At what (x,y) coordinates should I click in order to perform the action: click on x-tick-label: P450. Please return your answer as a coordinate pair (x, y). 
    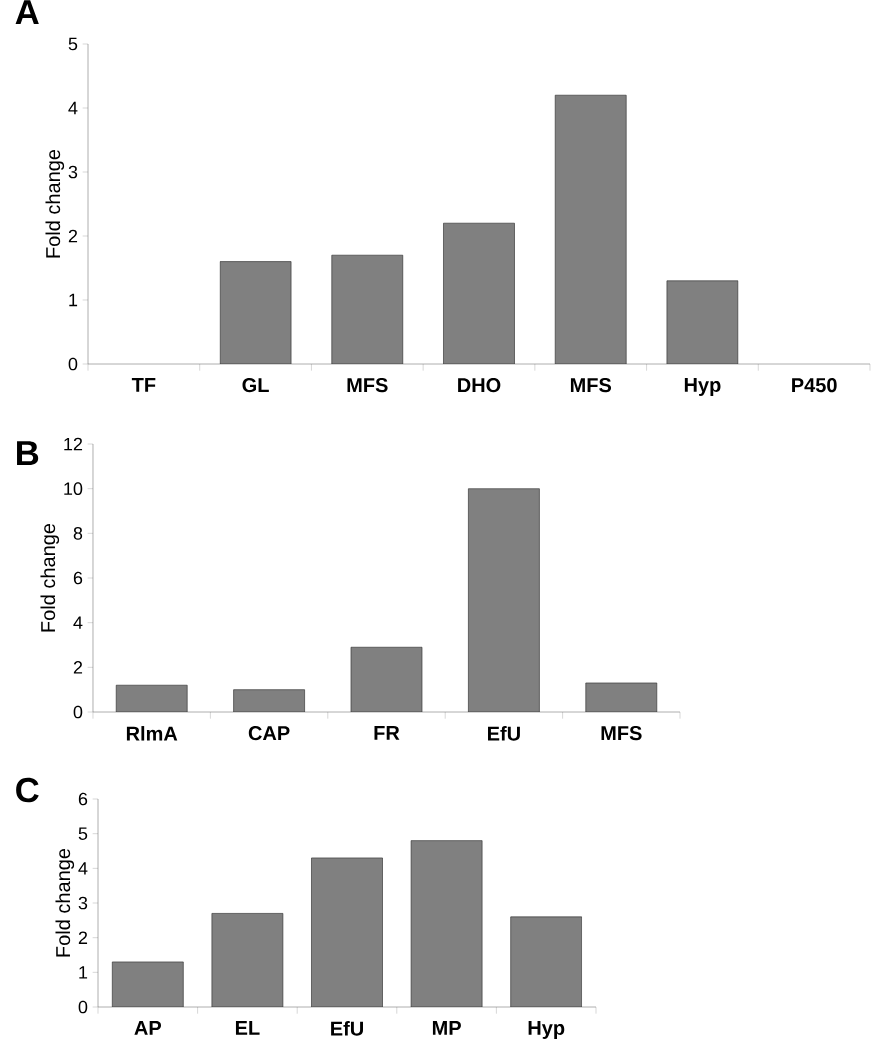
    Looking at the image, I should click on (814, 385).